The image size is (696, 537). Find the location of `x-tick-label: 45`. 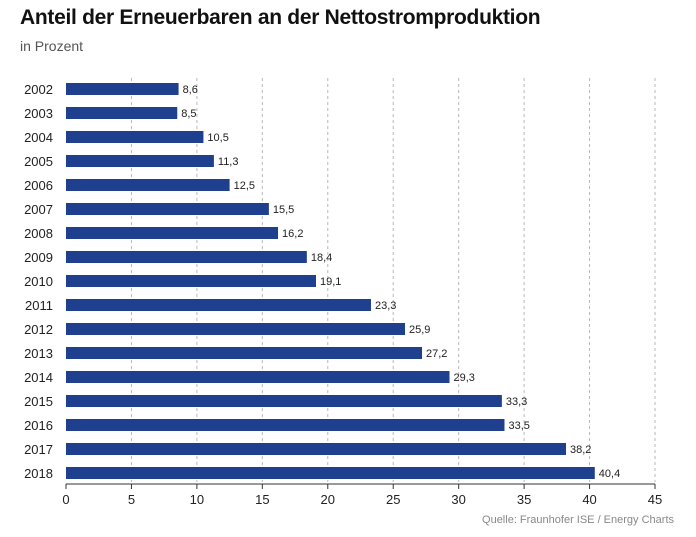

x-tick-label: 45 is located at coordinates (655, 499).